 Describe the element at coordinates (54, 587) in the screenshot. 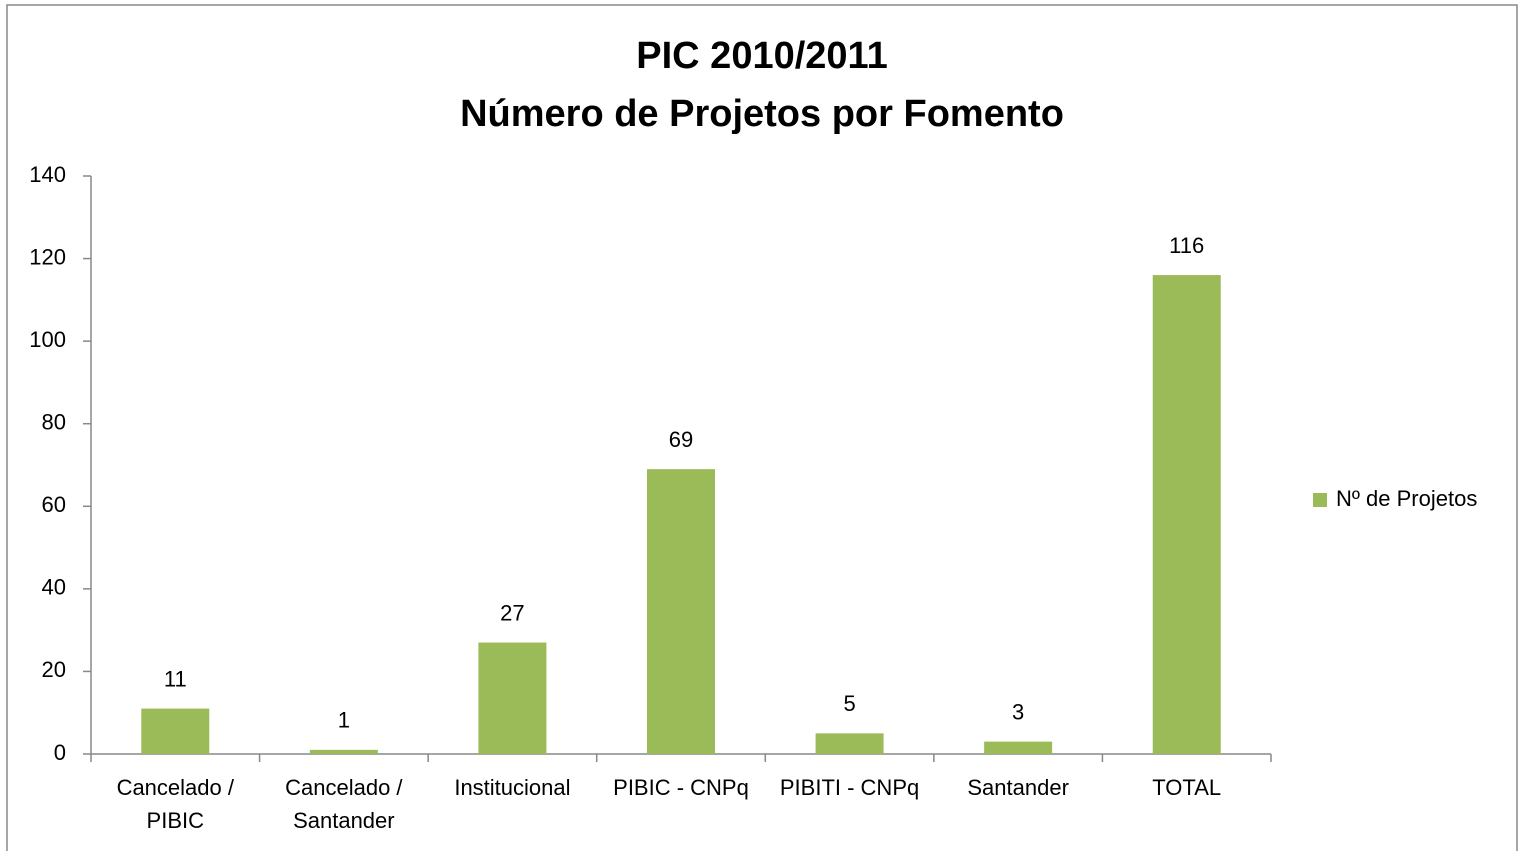

I see `y-tick-label: 40` at that location.